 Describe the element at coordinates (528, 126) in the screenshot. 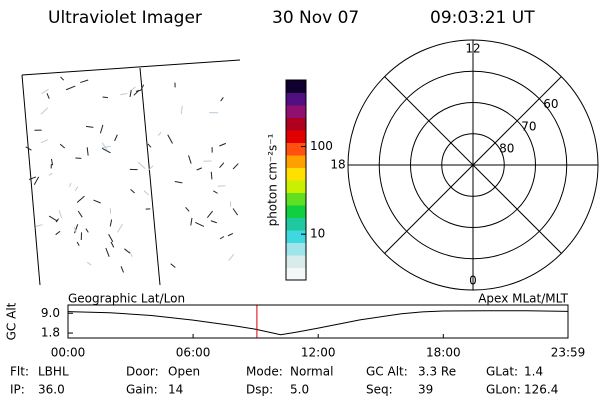

I see `lat-label: 70` at that location.